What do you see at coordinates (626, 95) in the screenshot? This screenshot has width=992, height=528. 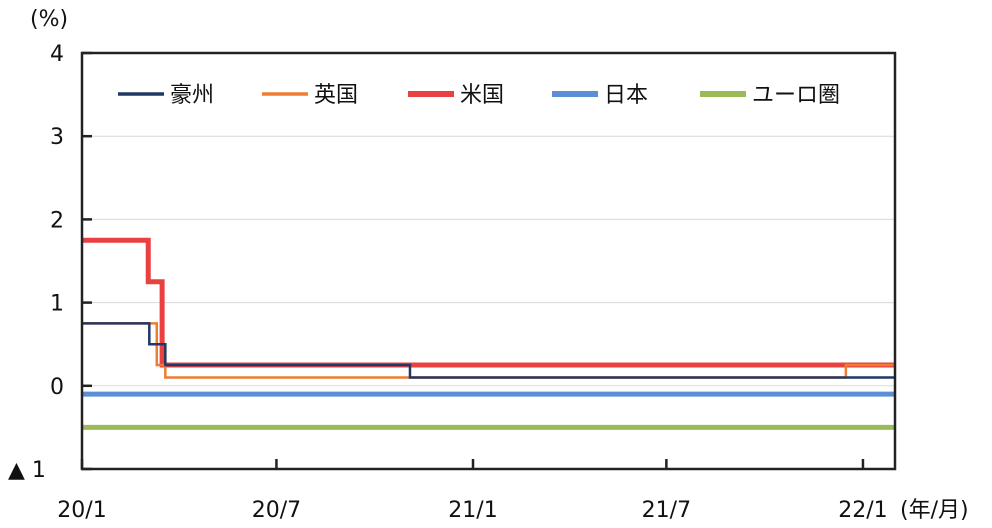 I see `legend-label: 日本` at bounding box center [626, 95].